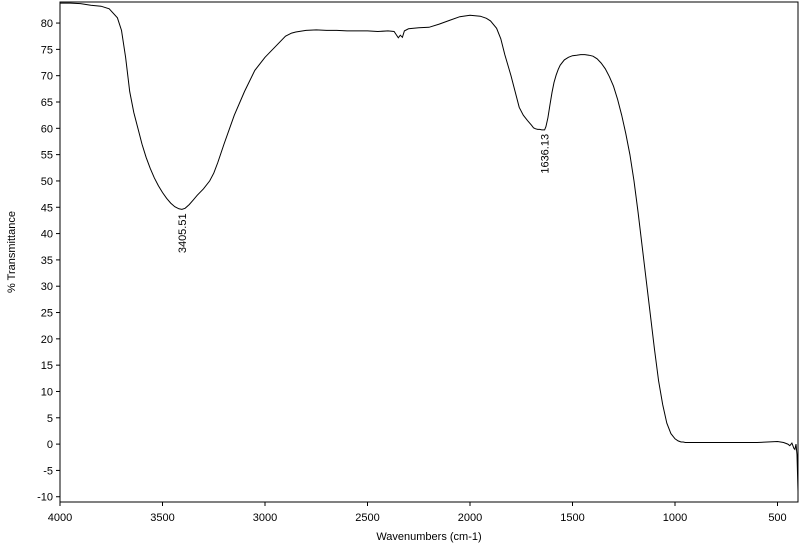 The width and height of the screenshot is (800, 548). Describe the element at coordinates (47, 182) in the screenshot. I see `y-tick-label: 50` at that location.